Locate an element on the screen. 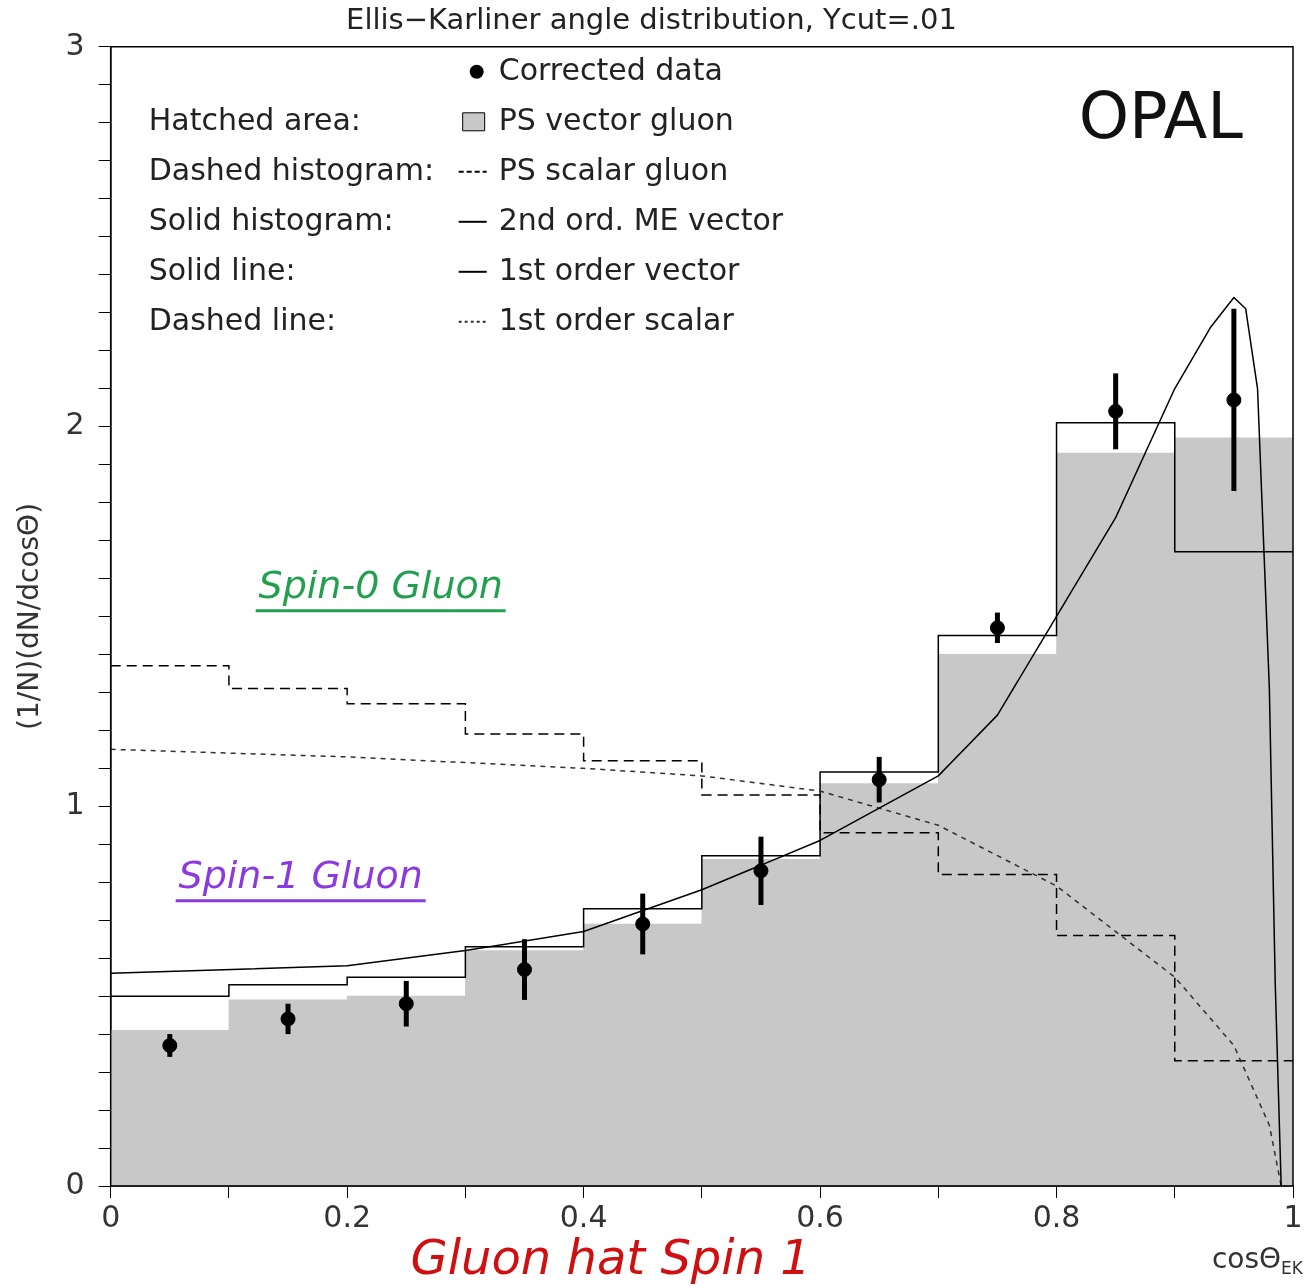 Image resolution: width=1307 pixels, height=1288 pixels. y-axis-title: (1/N)(dN/dcosΘ) is located at coordinates (29, 616).